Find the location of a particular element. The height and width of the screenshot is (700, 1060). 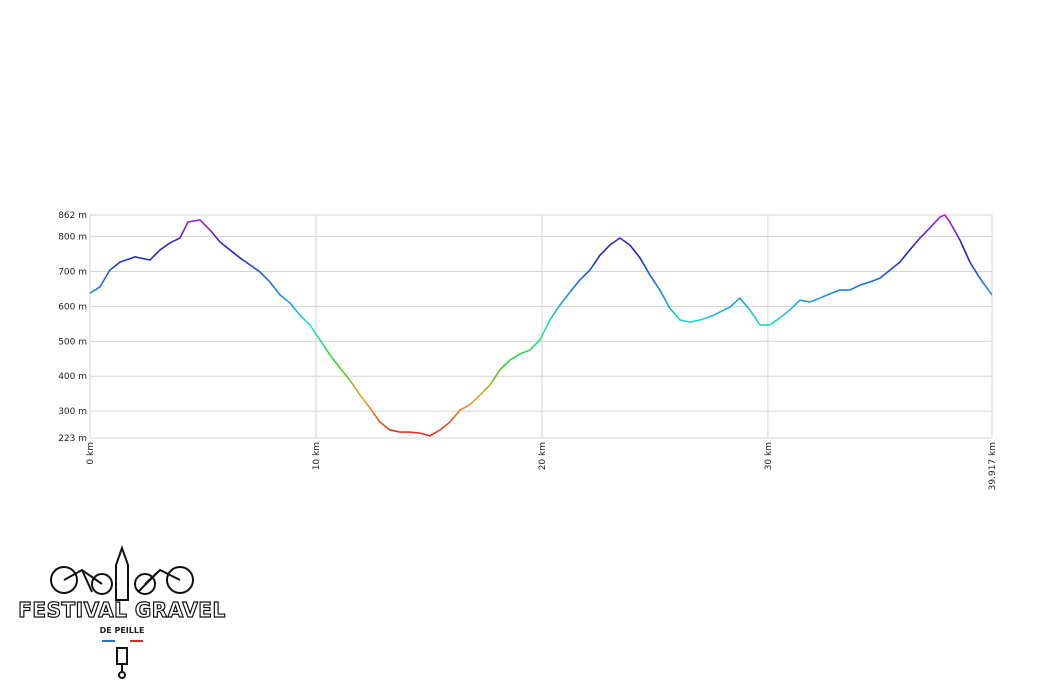

y-tick-label: 300 m is located at coordinates (72, 412).